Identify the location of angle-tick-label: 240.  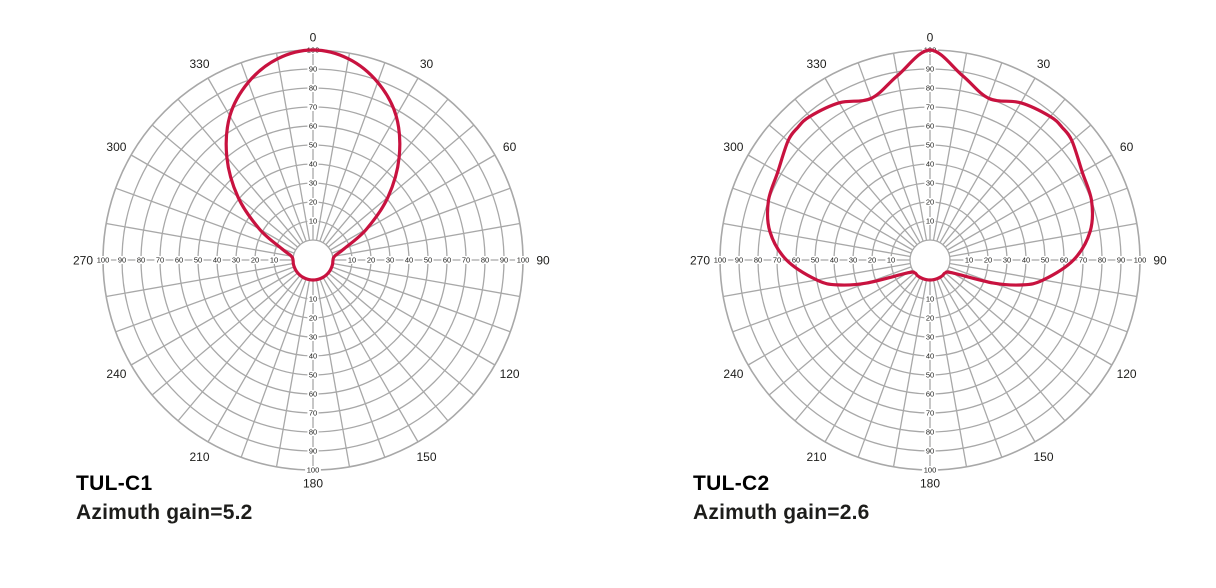
(116, 374).